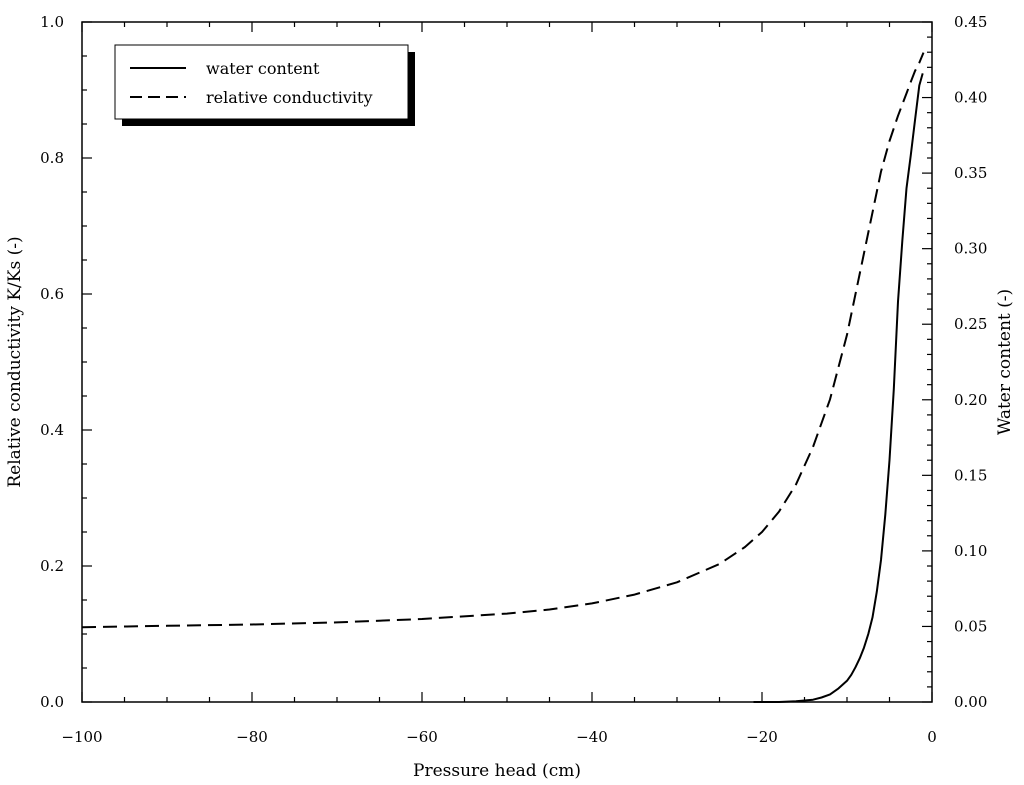 The image size is (1024, 785). I want to click on x-axis-title: Pressure head (cm), so click(497, 771).